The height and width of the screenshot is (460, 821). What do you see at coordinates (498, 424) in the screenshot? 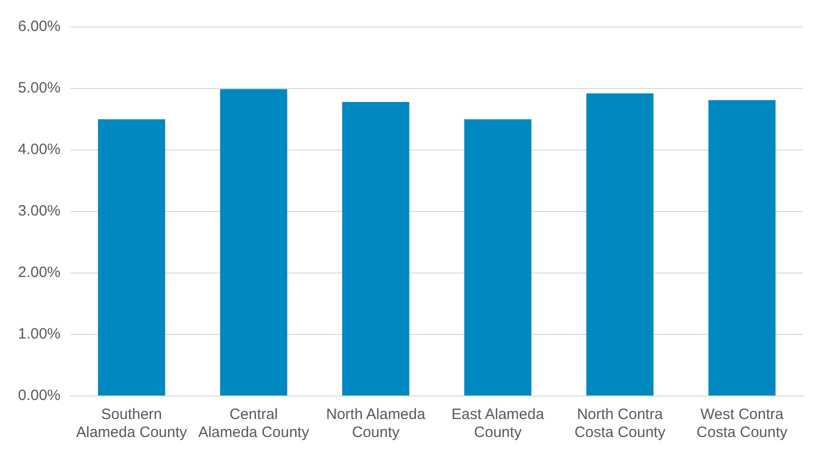
I see `x-tick-label: East Alameda County` at bounding box center [498, 424].